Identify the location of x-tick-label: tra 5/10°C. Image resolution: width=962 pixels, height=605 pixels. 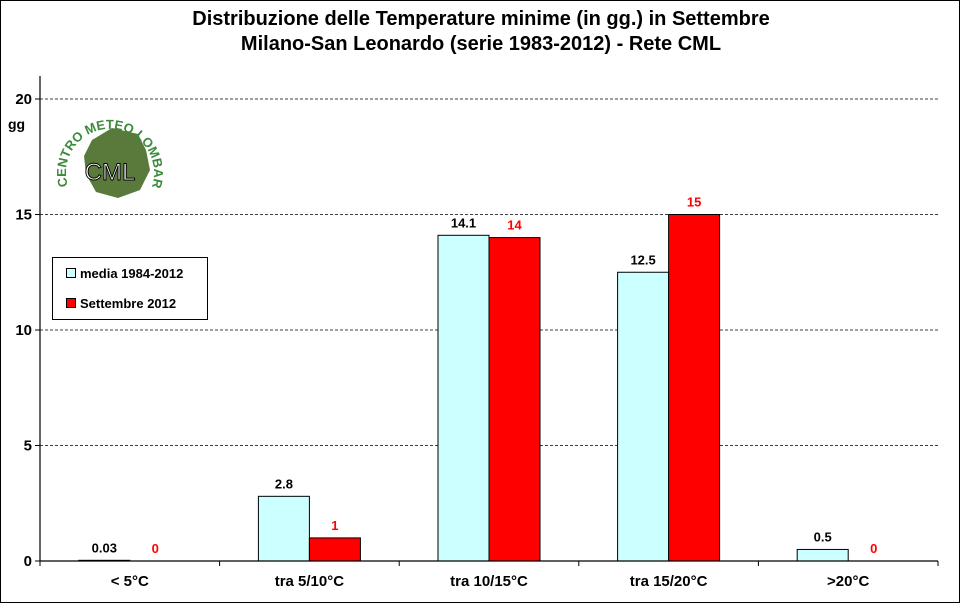
(310, 581).